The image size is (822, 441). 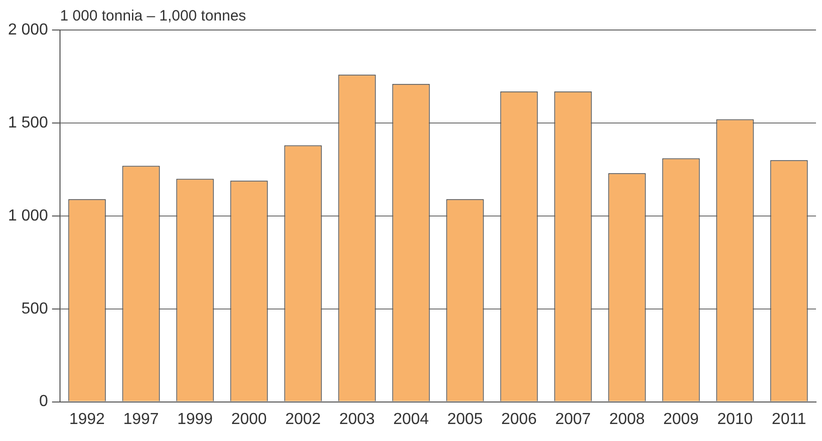 What do you see at coordinates (87, 419) in the screenshot?
I see `x-tick-label: 1992` at bounding box center [87, 419].